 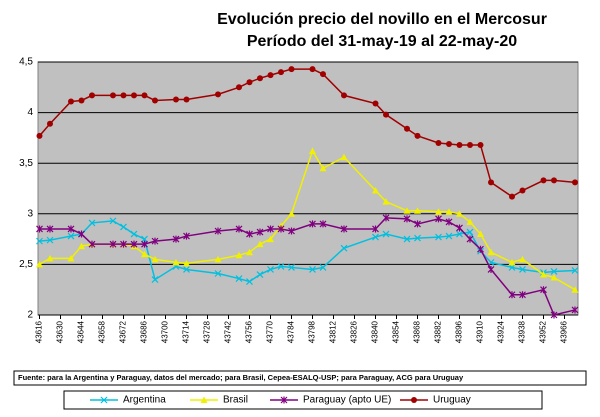 What do you see at coordinates (26, 163) in the screenshot?
I see `y-tick-label: 3,5` at bounding box center [26, 163].